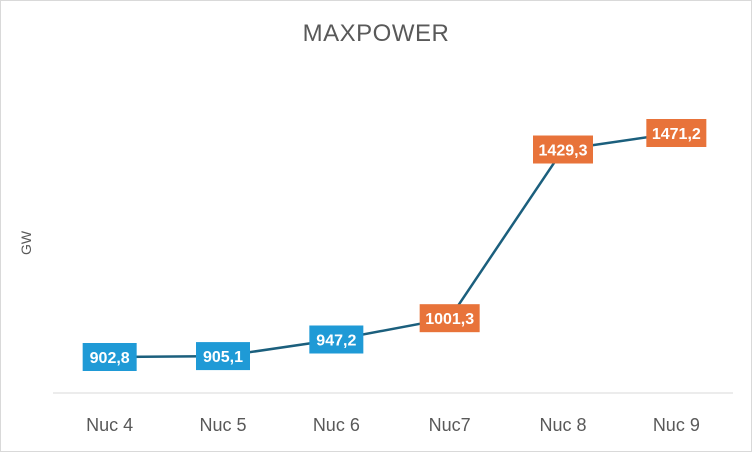 The height and width of the screenshot is (452, 752). Describe the element at coordinates (676, 425) in the screenshot. I see `x-tick-label: Nuc 9` at that location.